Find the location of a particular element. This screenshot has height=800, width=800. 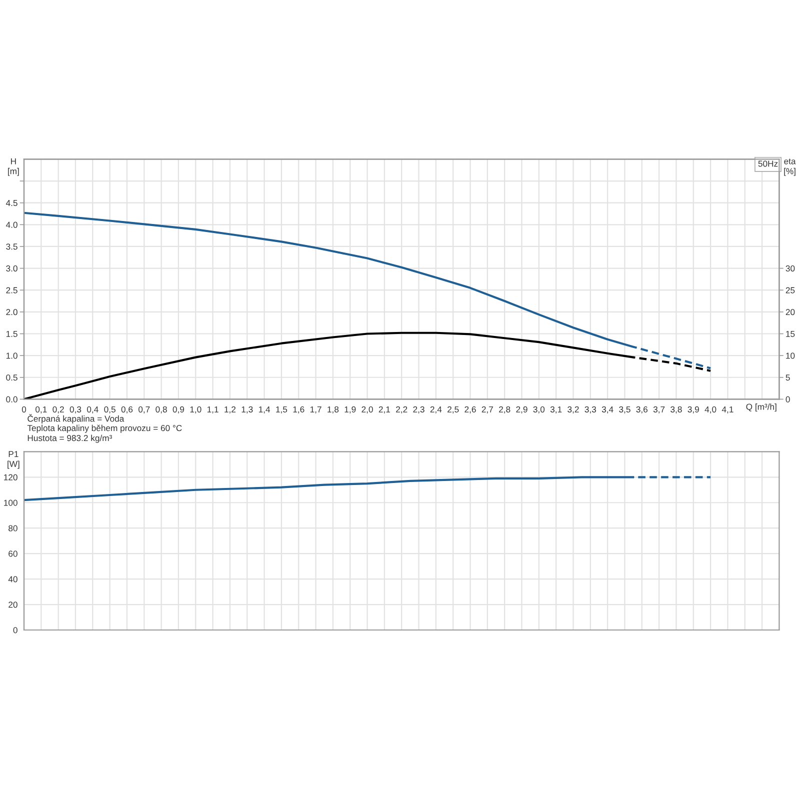

y2-tick-label: 15 is located at coordinates (790, 333).